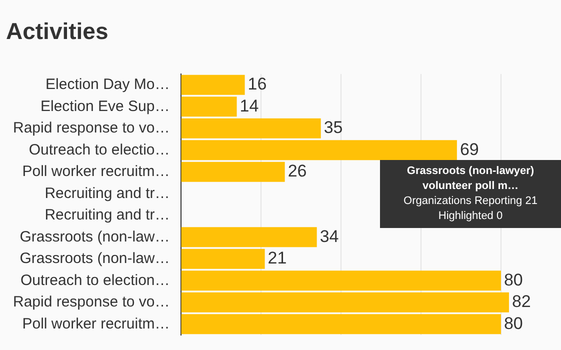  What do you see at coordinates (470, 201) in the screenshot?
I see `annotation: Organizations Reporting 21` at bounding box center [470, 201].